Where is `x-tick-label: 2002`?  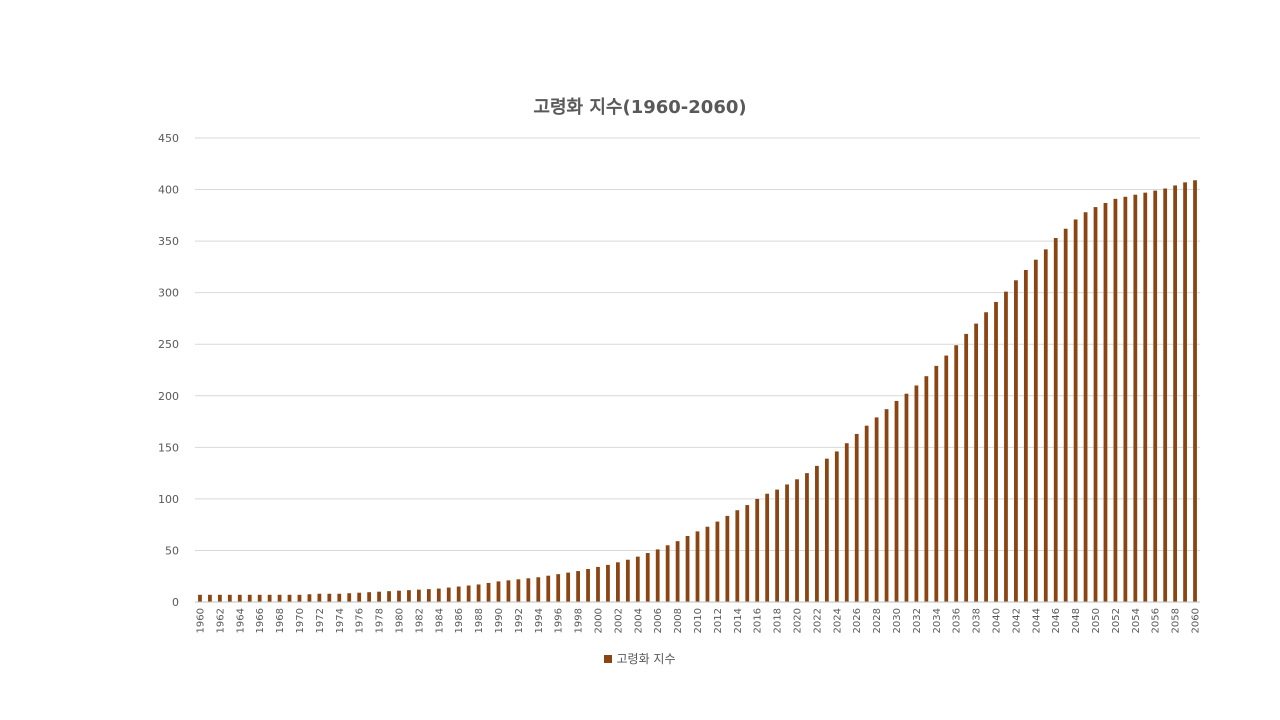
x-tick-label: 2002 is located at coordinates (618, 620).